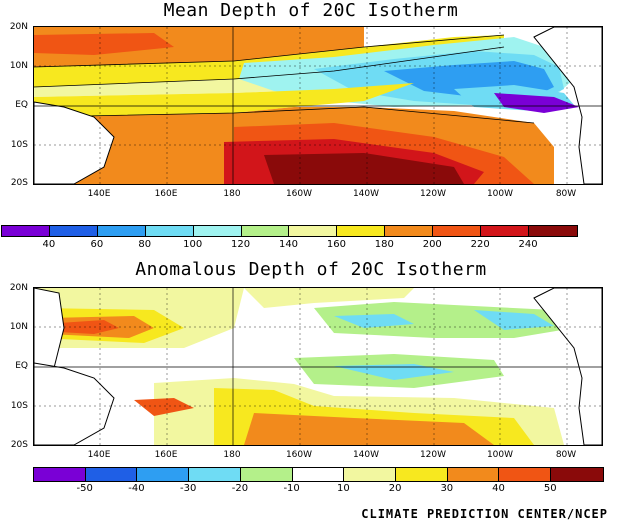 This screenshot has width=622, height=525. Describe the element at coordinates (232, 194) in the screenshot. I see `map1-lon-180: 180` at that location.